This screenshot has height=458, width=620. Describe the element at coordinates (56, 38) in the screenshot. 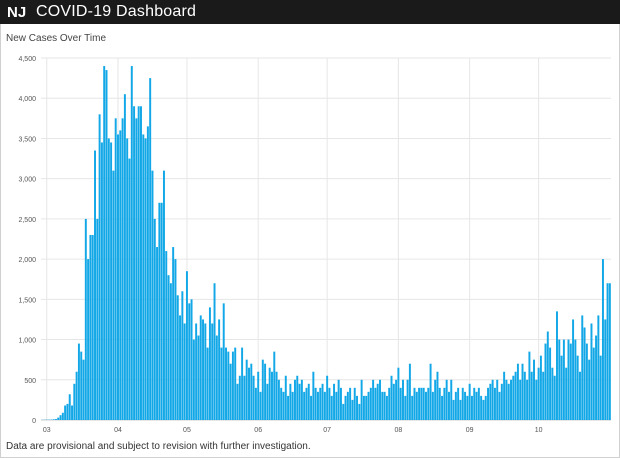

I see `chart-title: New Cases Over Time` at that location.